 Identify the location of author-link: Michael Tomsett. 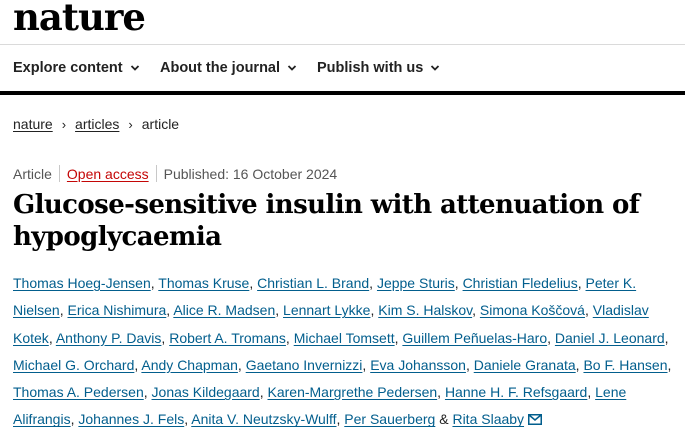
(344, 337).